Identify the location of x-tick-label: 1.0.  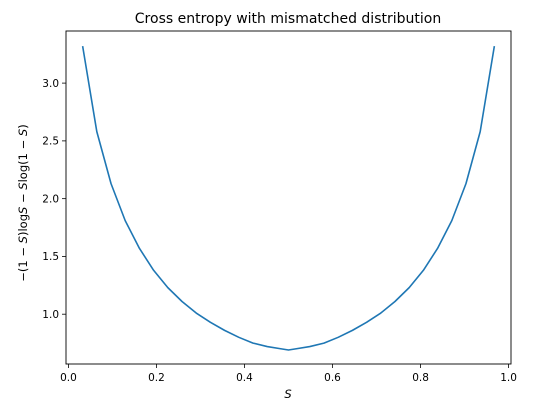
(508, 378).